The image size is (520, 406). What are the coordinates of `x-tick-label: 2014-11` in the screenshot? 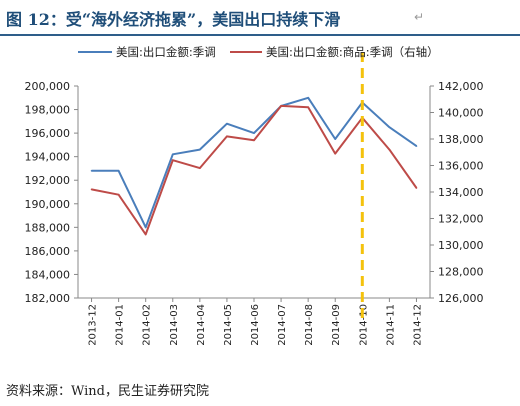 It's located at (390, 325).